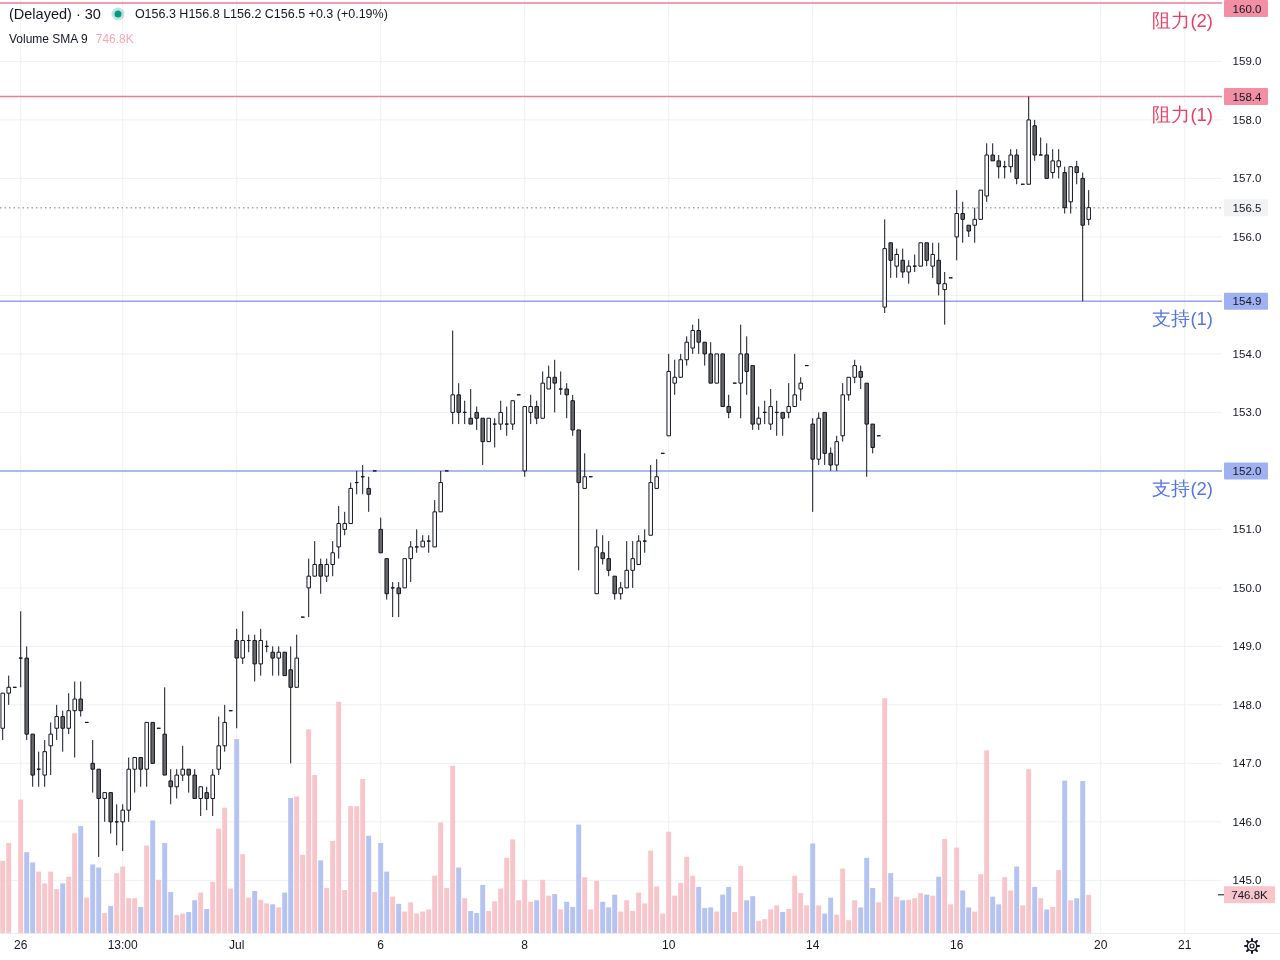 Image resolution: width=1280 pixels, height=960 pixels. Describe the element at coordinates (957, 945) in the screenshot. I see `x-tick-label: 16` at that location.